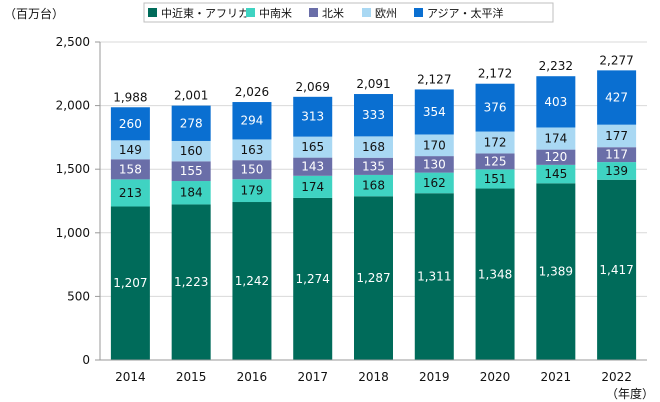 The height and width of the screenshot is (402, 660). What do you see at coordinates (130, 97) in the screenshot?
I see `total-label: 1,988` at bounding box center [130, 97].